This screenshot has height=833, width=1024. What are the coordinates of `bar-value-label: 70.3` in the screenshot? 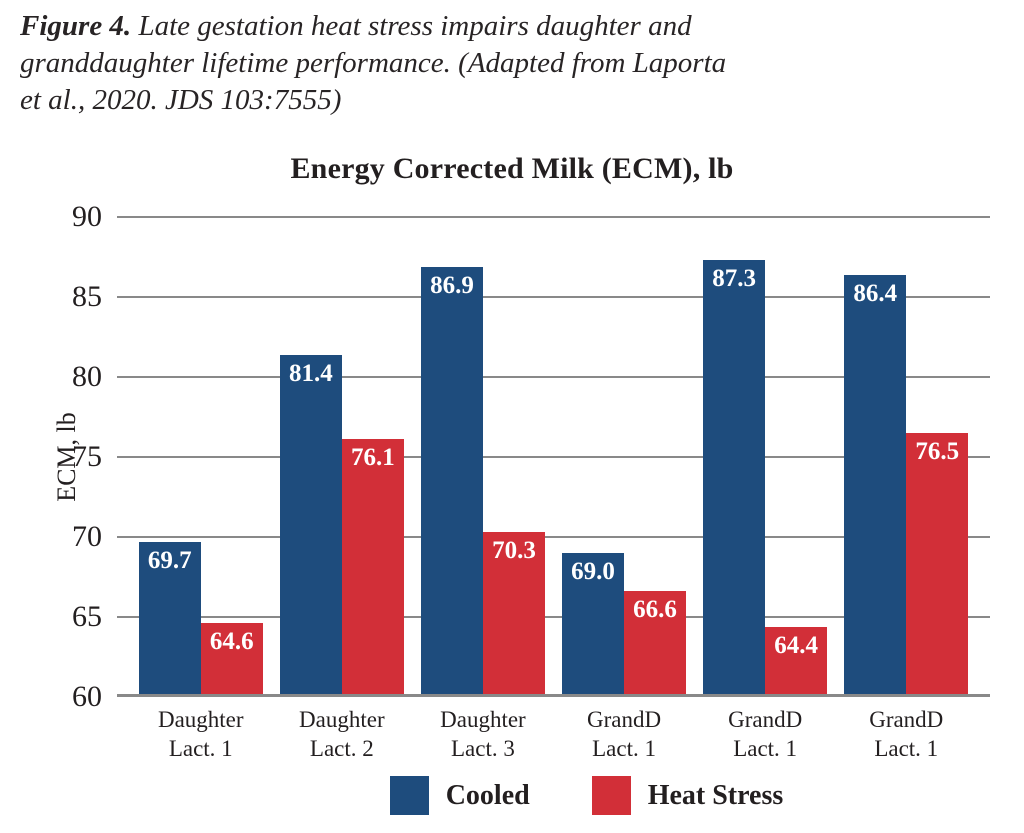 It's located at (514, 551).